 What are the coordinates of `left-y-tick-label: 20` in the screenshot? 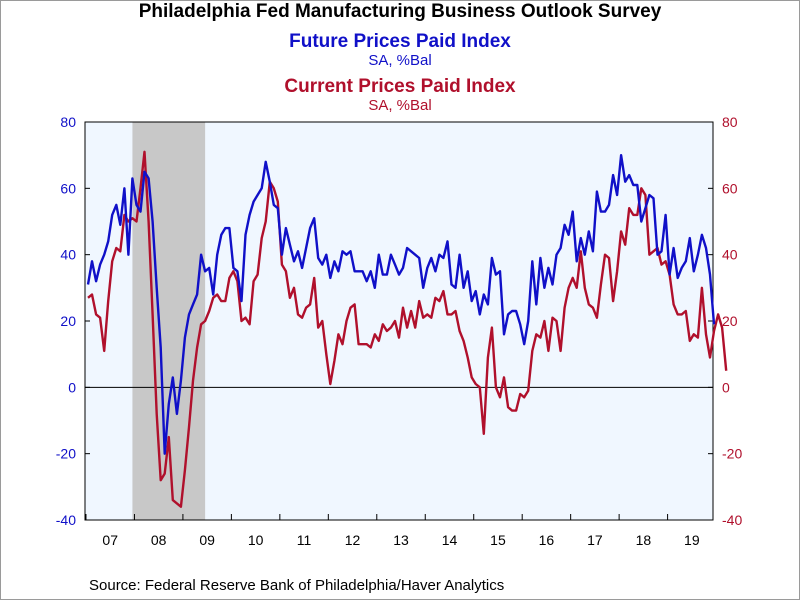 It's located at (68, 321).